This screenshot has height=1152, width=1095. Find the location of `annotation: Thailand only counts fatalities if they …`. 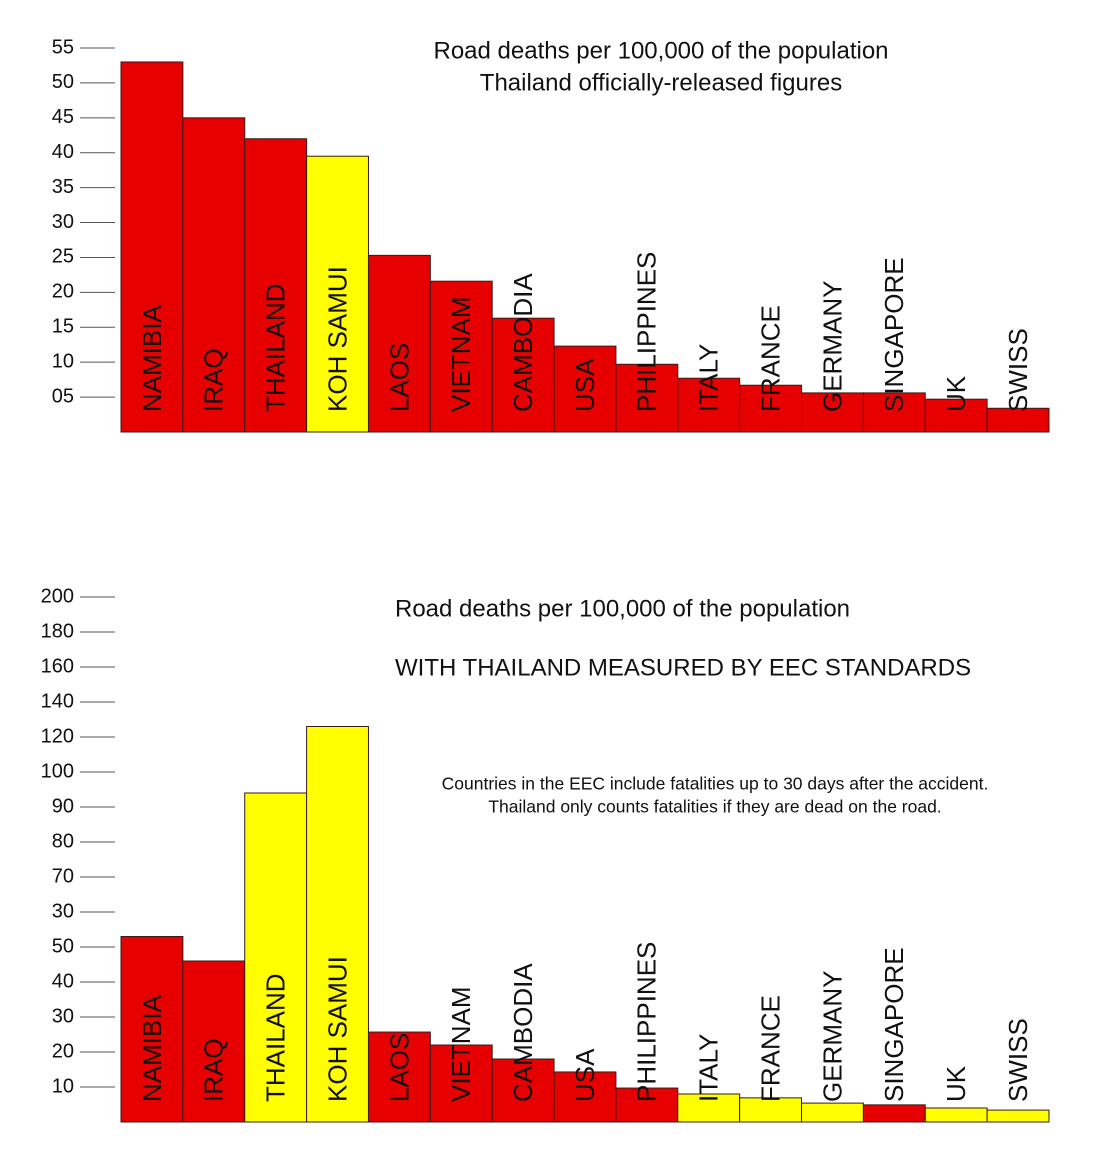

annotation: Thailand only counts fatalities if they … is located at coordinates (714, 807).